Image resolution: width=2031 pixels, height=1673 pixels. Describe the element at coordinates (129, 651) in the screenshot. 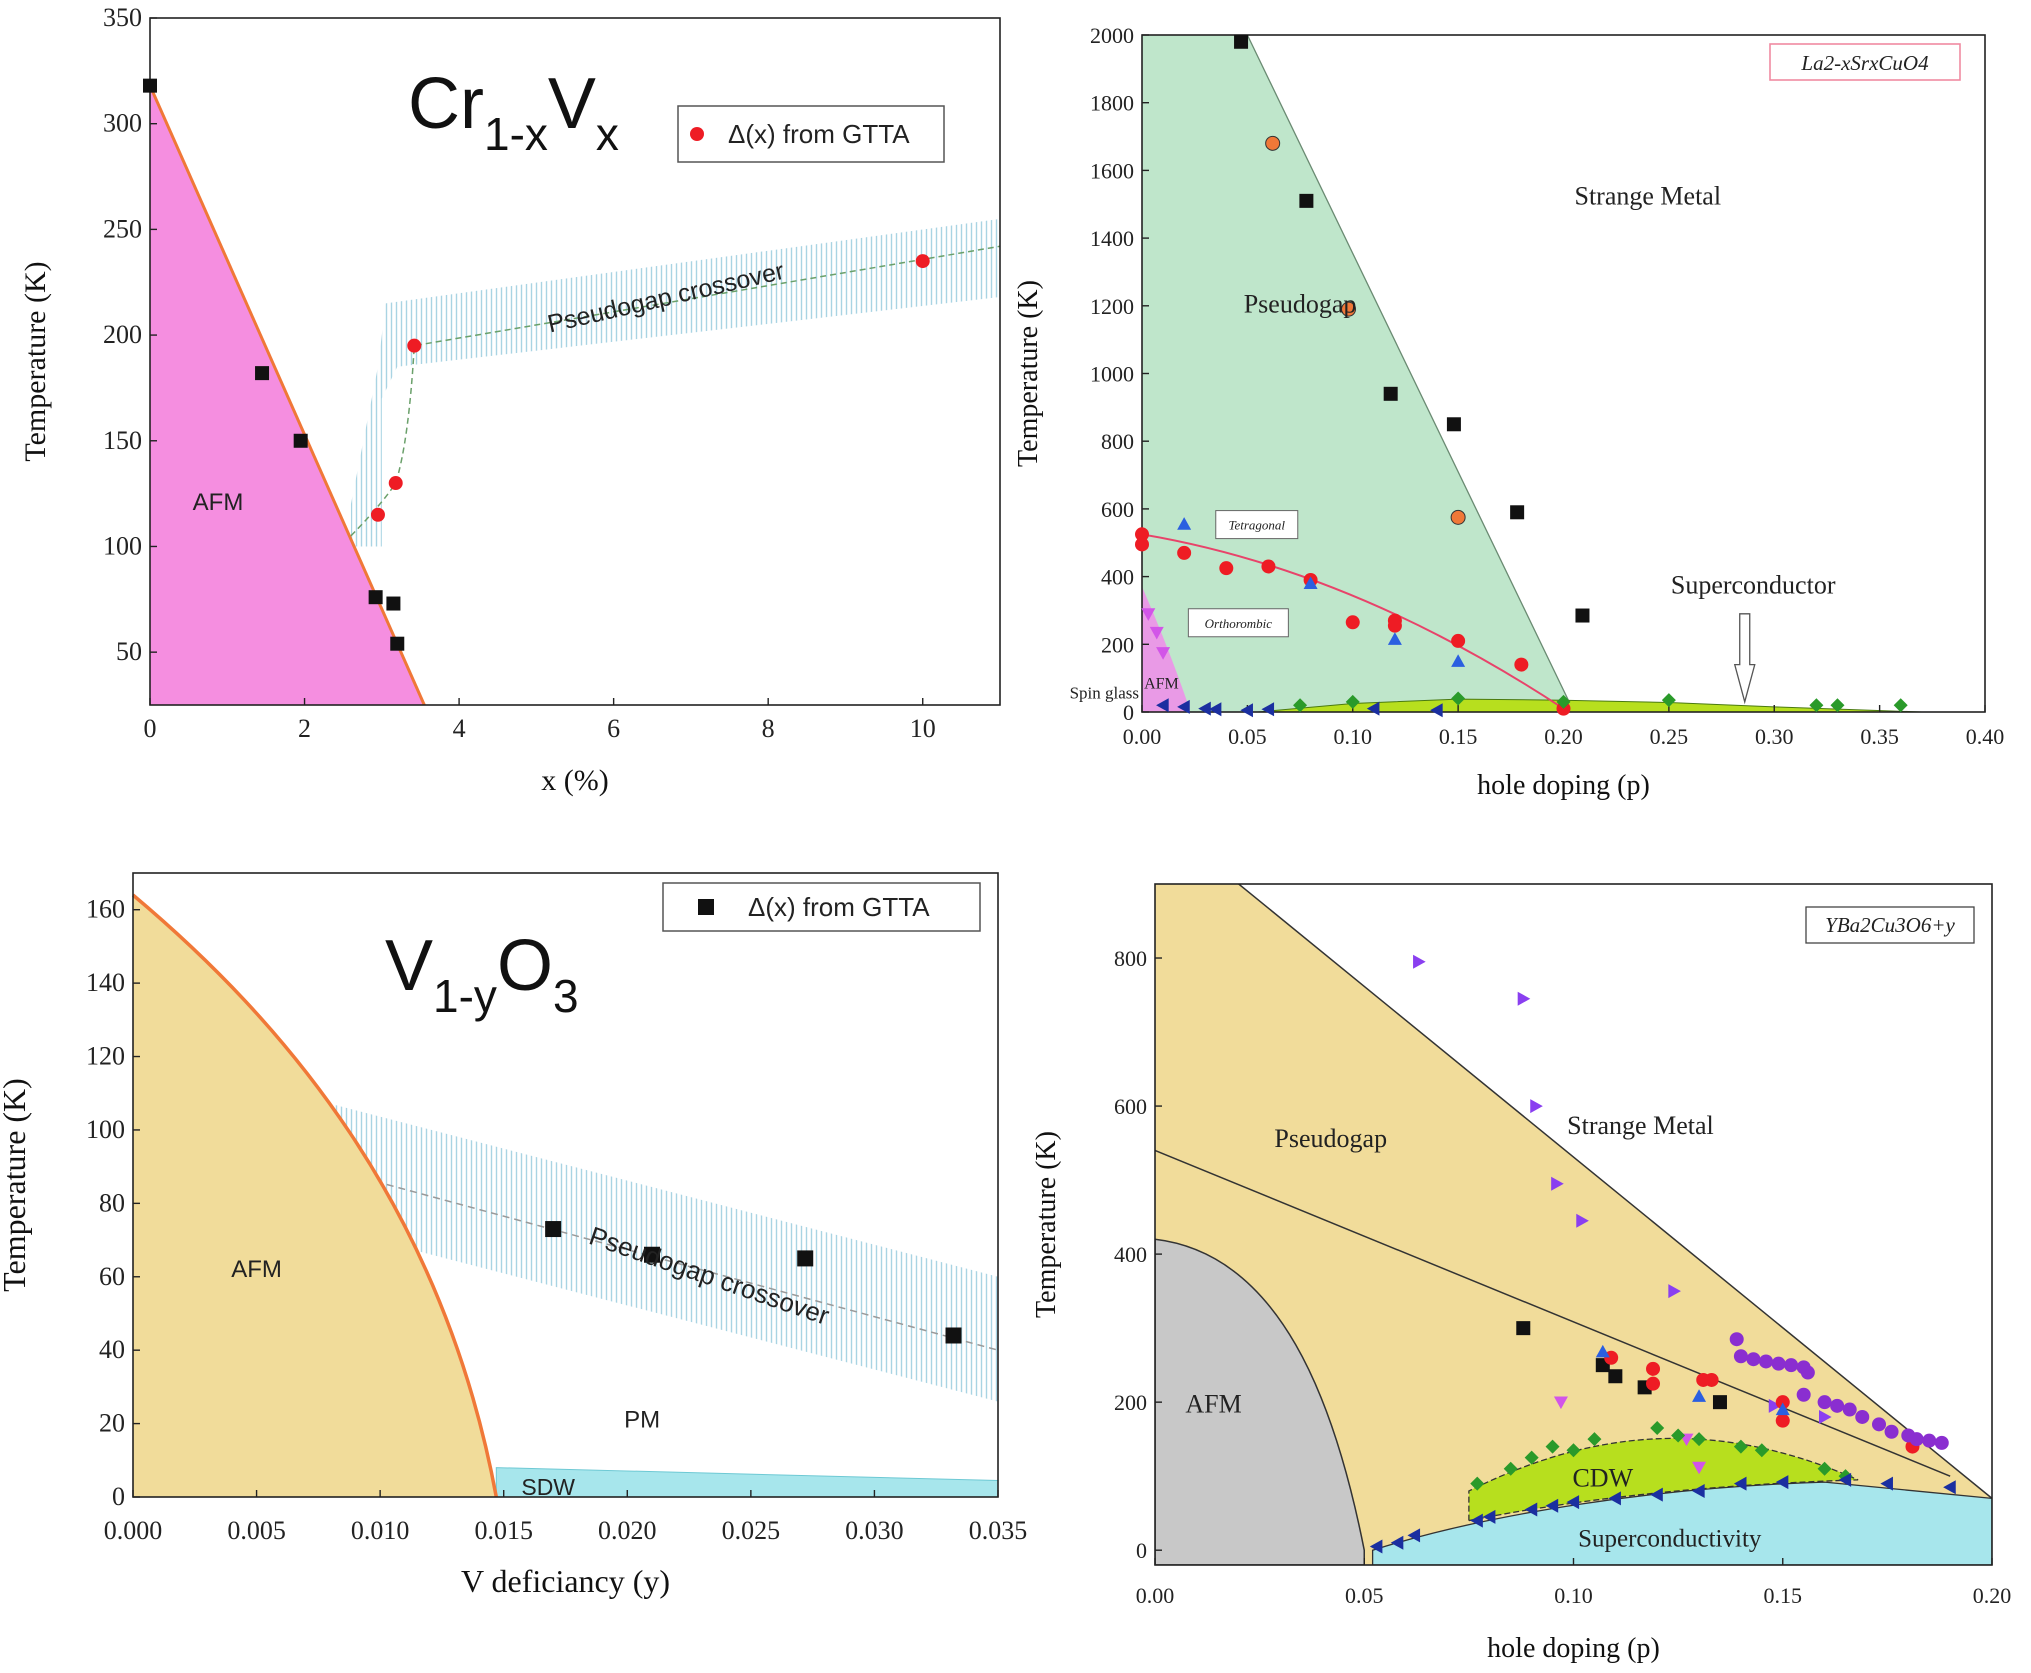

I see `y-tick-label: 50` at that location.